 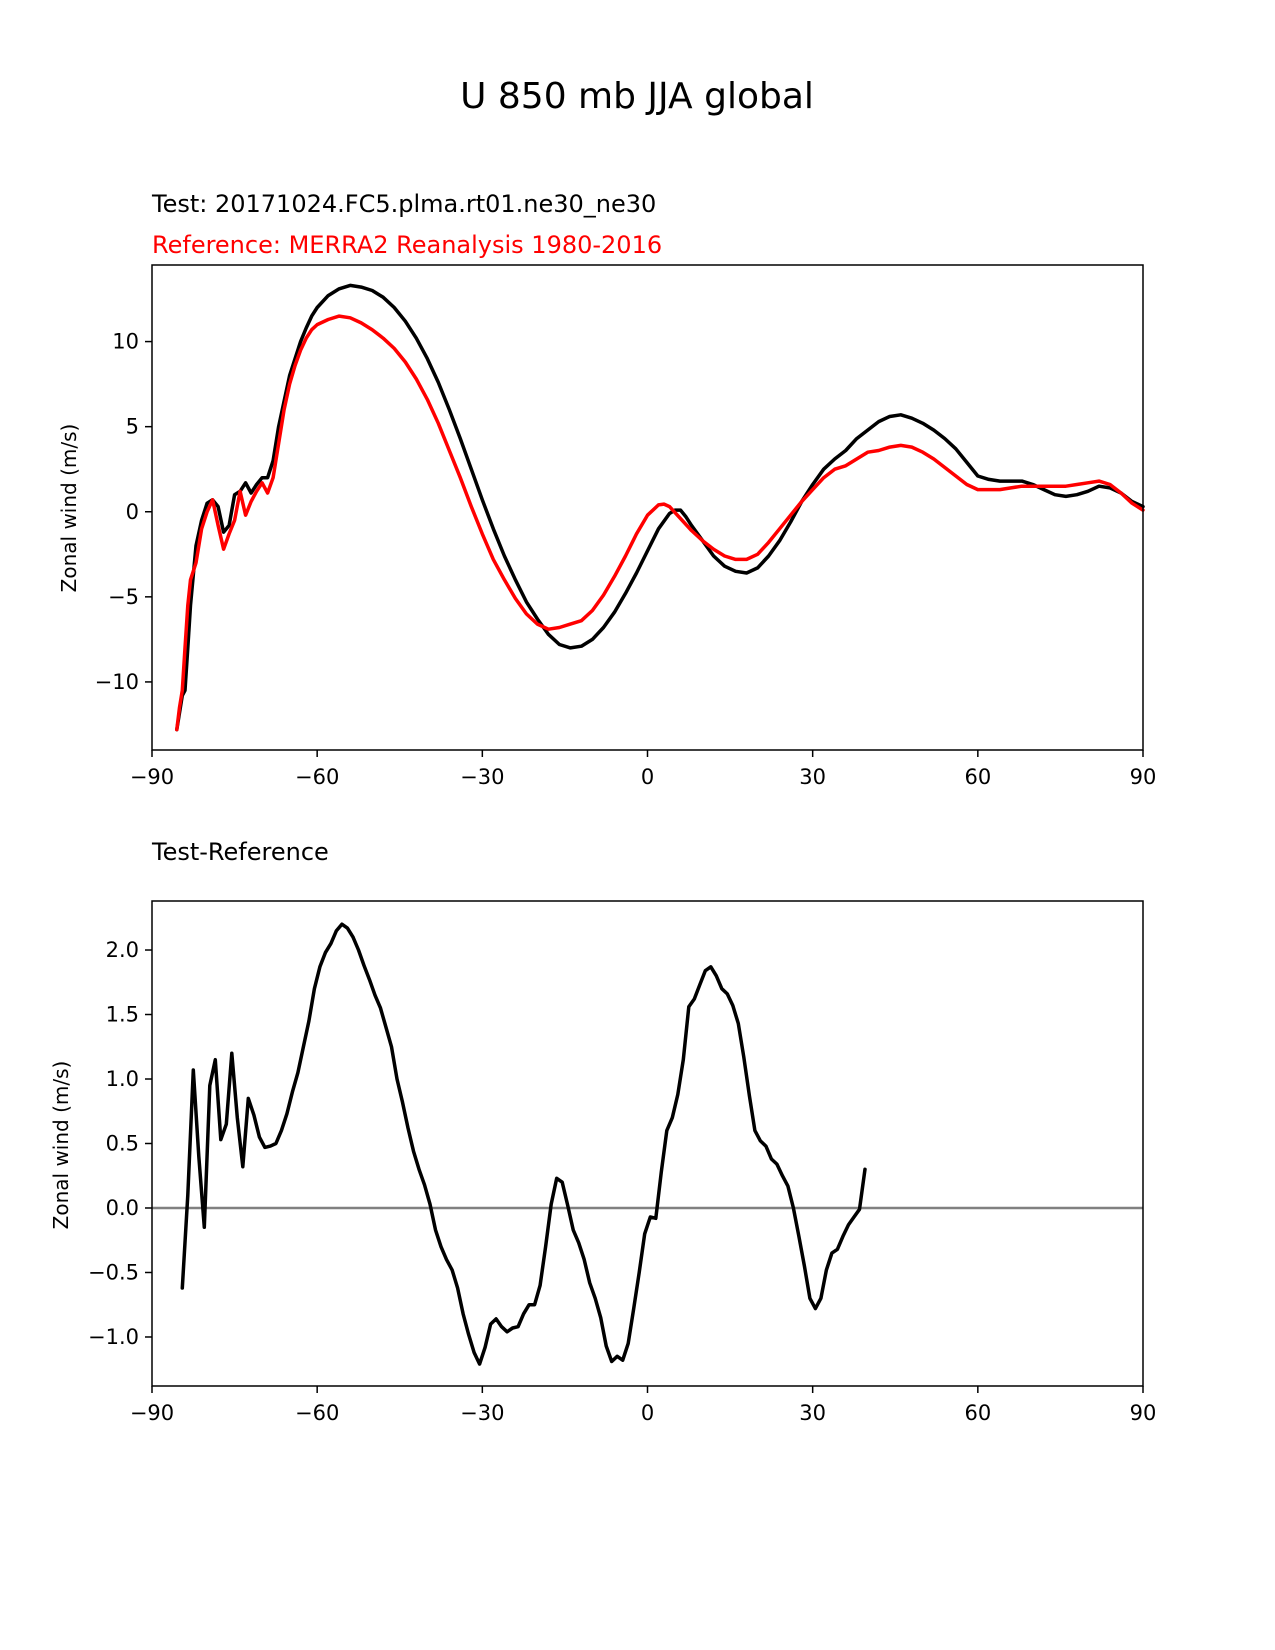 I want to click on y-tick-label: 0.5, so click(x=122, y=1144).